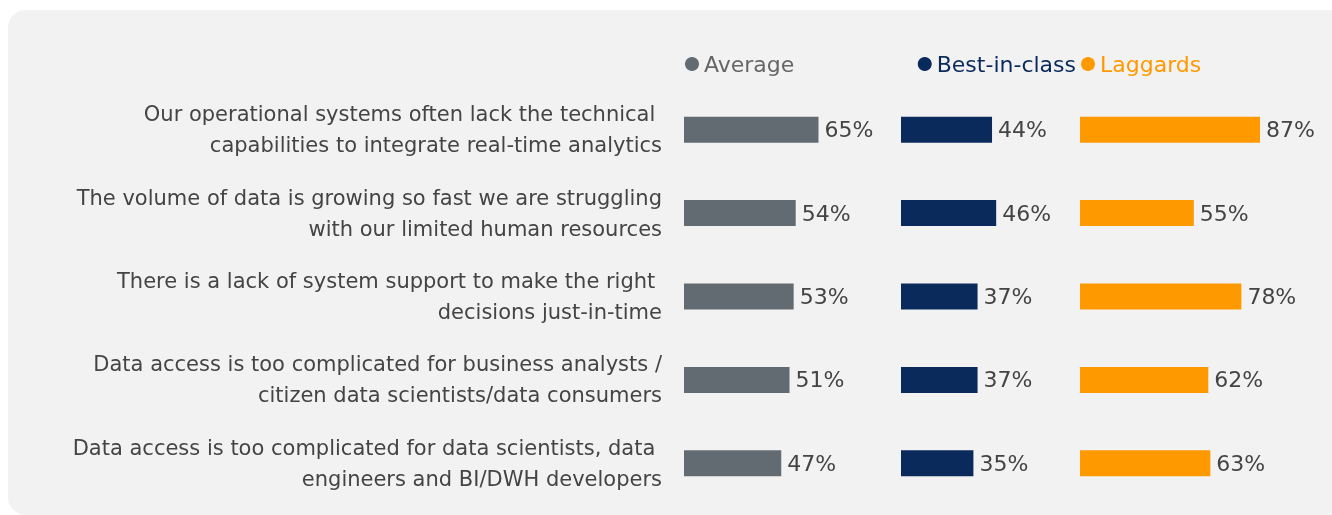 The height and width of the screenshot is (515, 1332). What do you see at coordinates (826, 213) in the screenshot?
I see `data-label: 54%` at bounding box center [826, 213].